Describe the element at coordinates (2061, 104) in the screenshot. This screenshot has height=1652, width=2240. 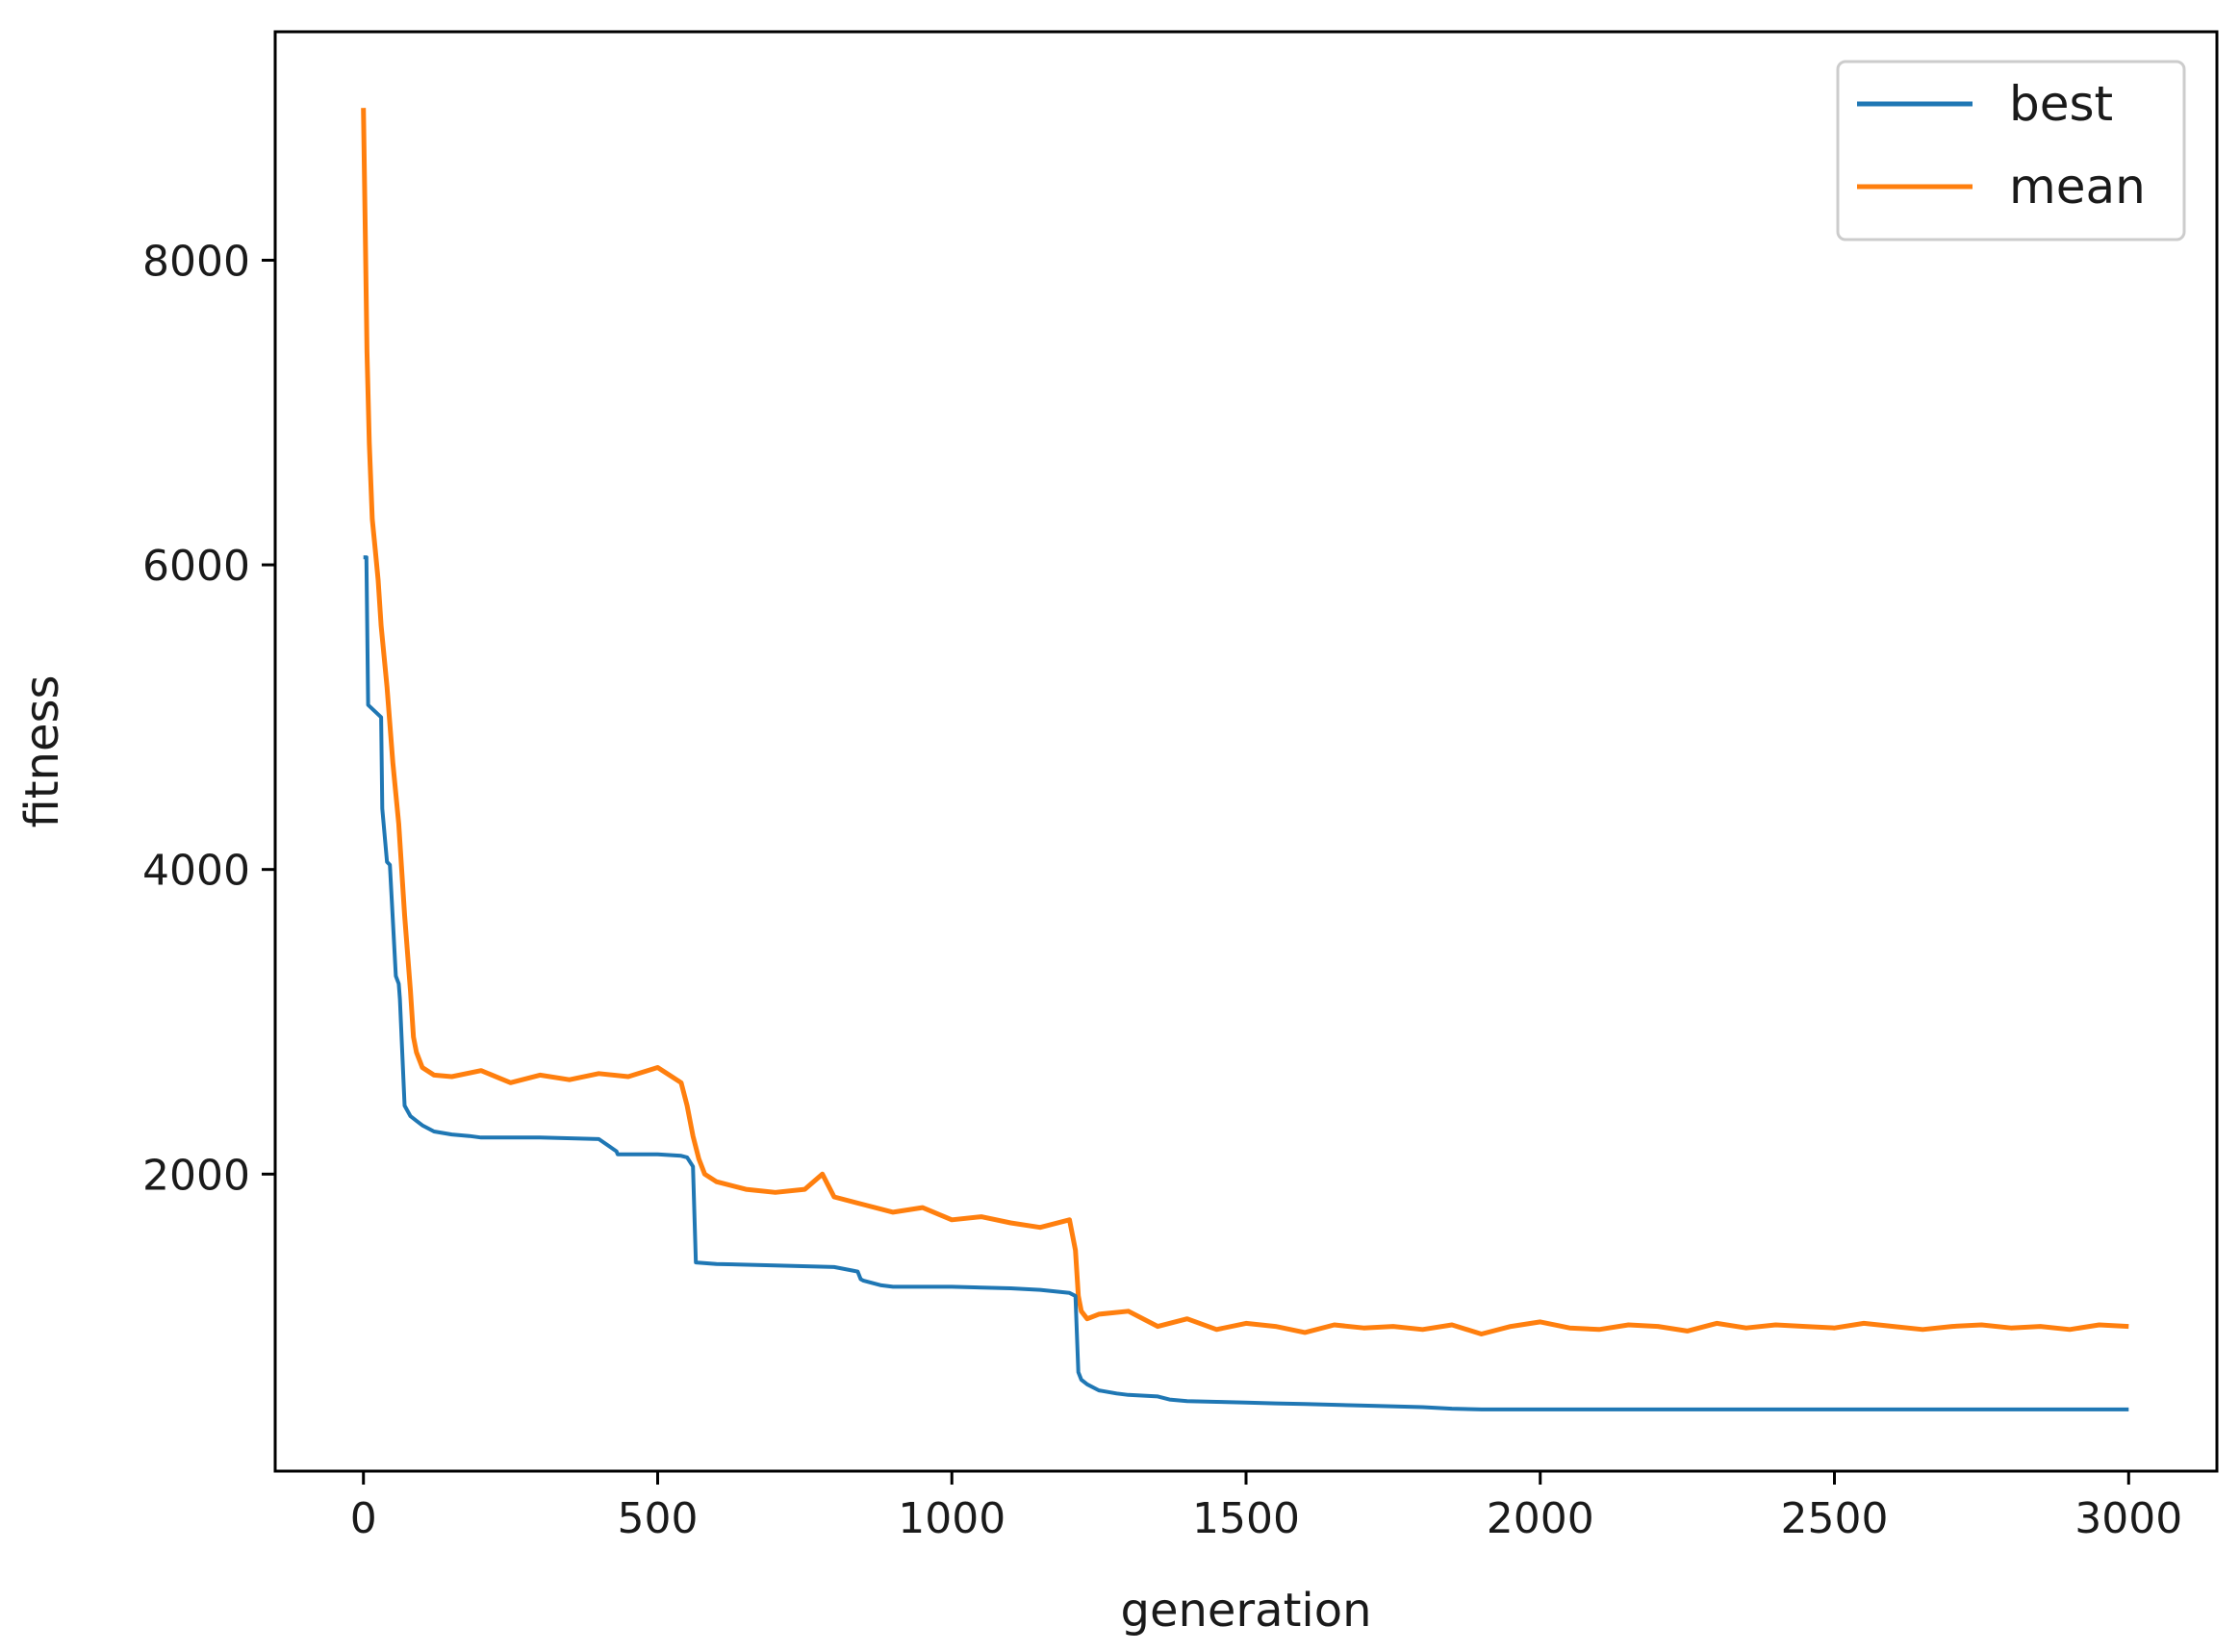
I see `legend-label-best: best` at that location.